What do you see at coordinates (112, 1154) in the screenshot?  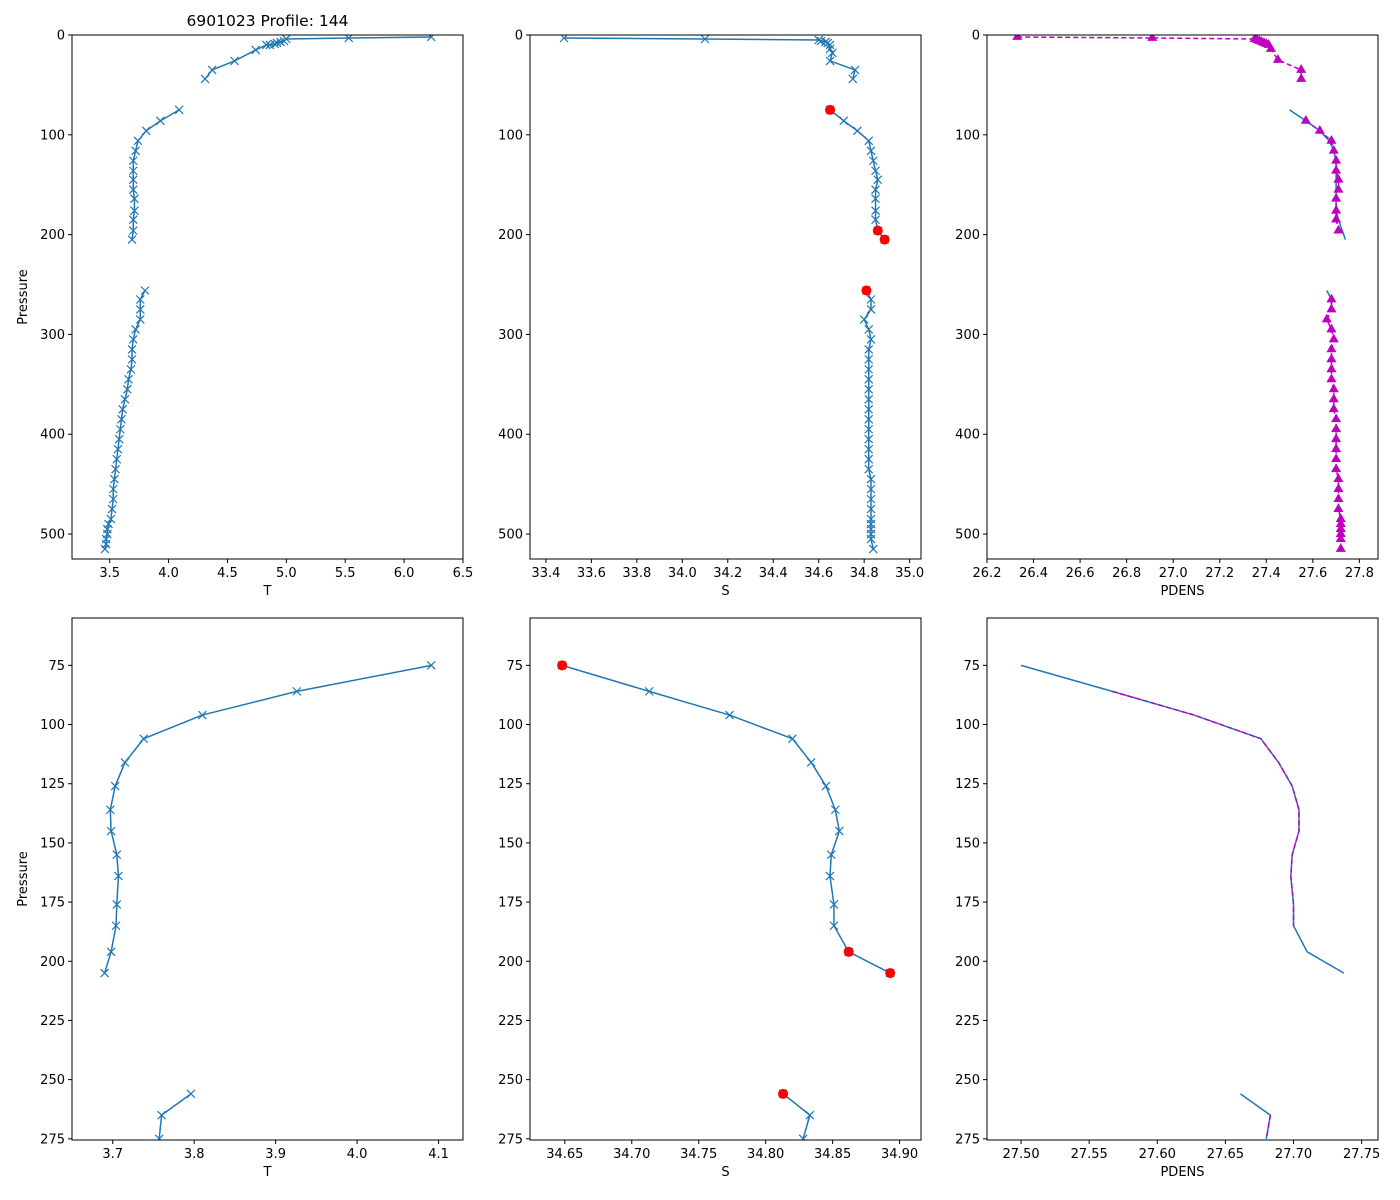 I see `x-tick-label: 3.7` at bounding box center [112, 1154].